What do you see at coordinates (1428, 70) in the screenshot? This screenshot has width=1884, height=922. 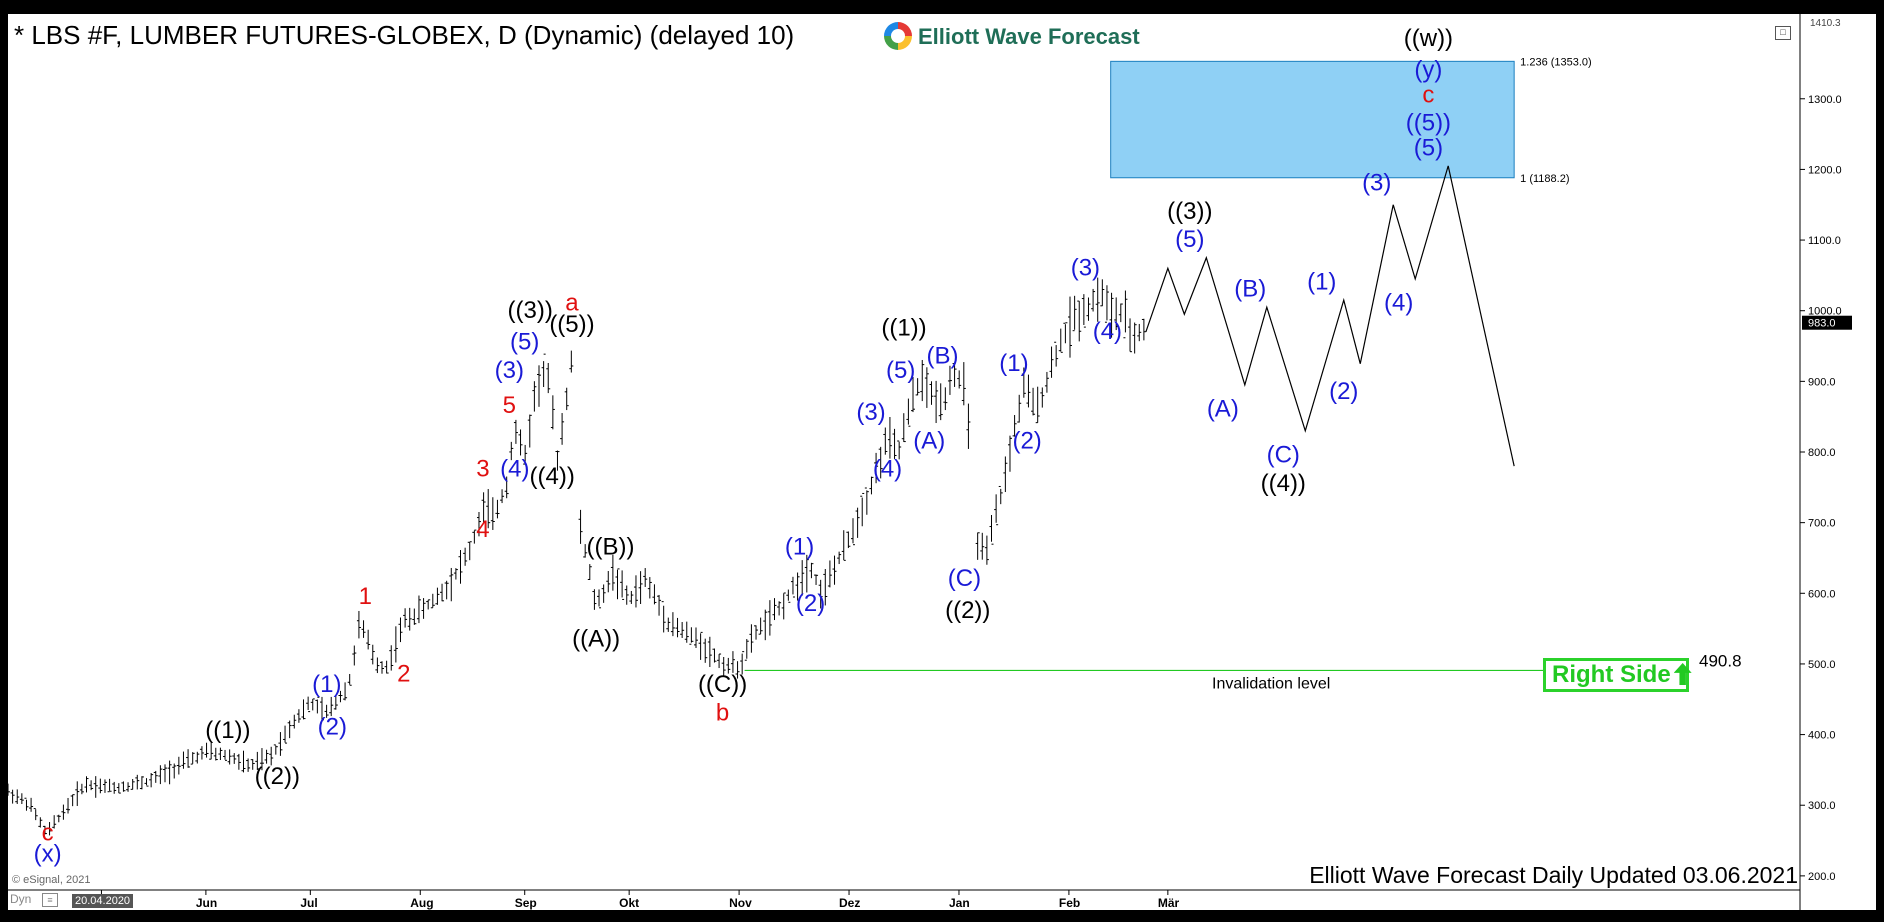 I see `wave-label: (y)` at bounding box center [1428, 70].